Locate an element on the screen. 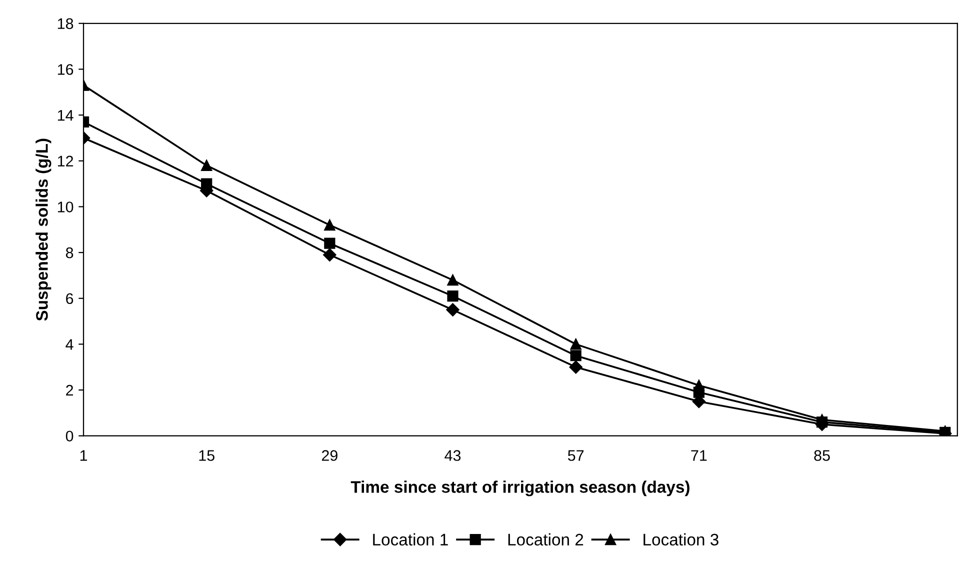 The width and height of the screenshot is (971, 585). y-tick-label: 6 is located at coordinates (70, 298).